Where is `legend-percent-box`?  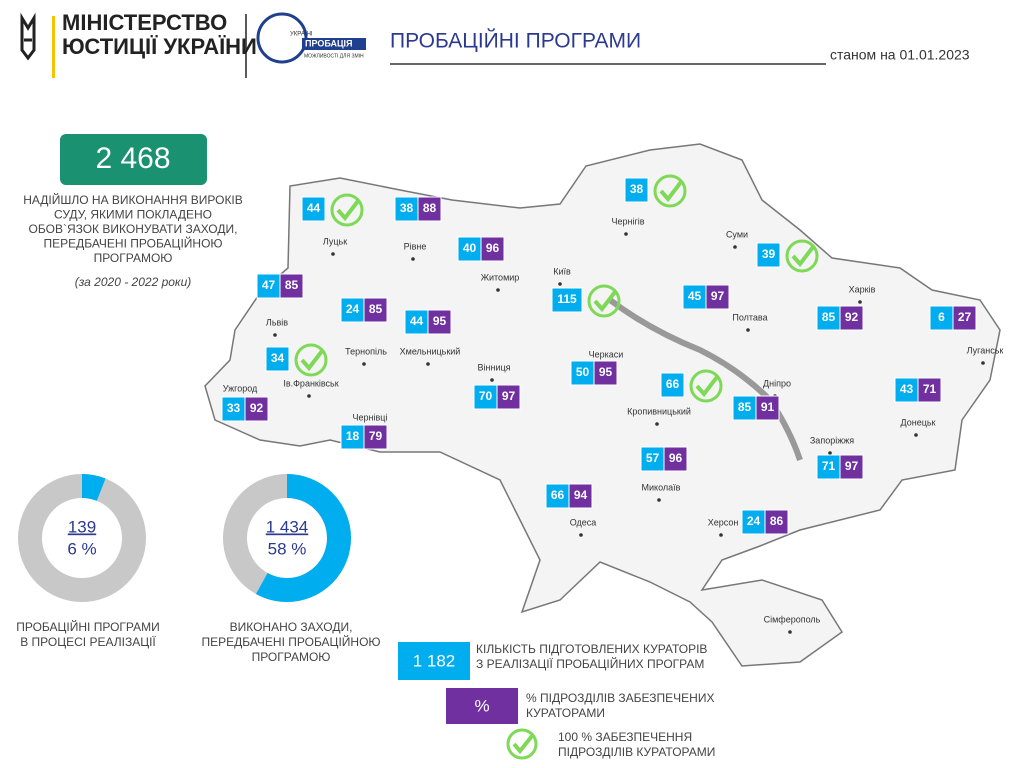 legend-percent-box is located at coordinates (482, 706).